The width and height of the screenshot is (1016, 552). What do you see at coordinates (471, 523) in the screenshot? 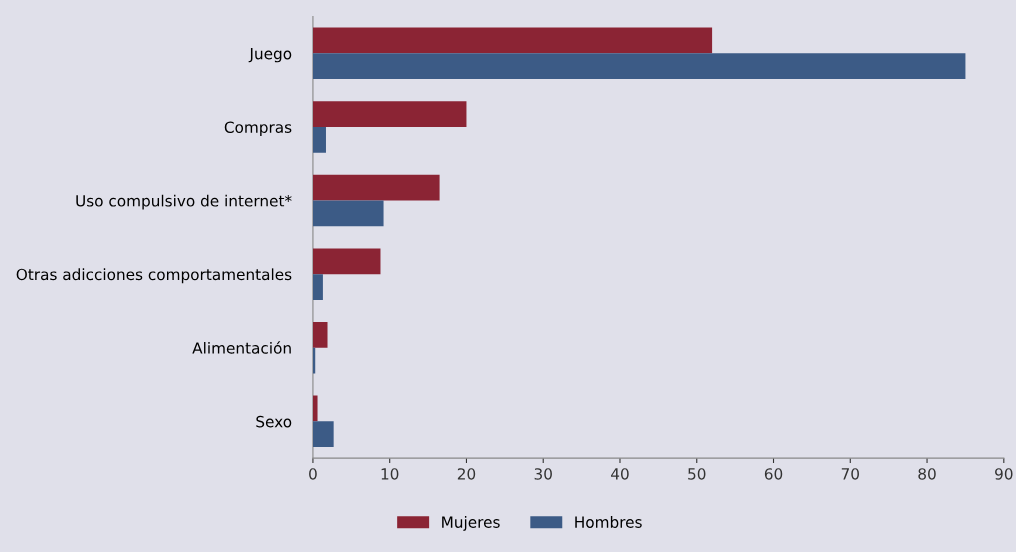
I see `legend-label: Mujeres` at bounding box center [471, 523].